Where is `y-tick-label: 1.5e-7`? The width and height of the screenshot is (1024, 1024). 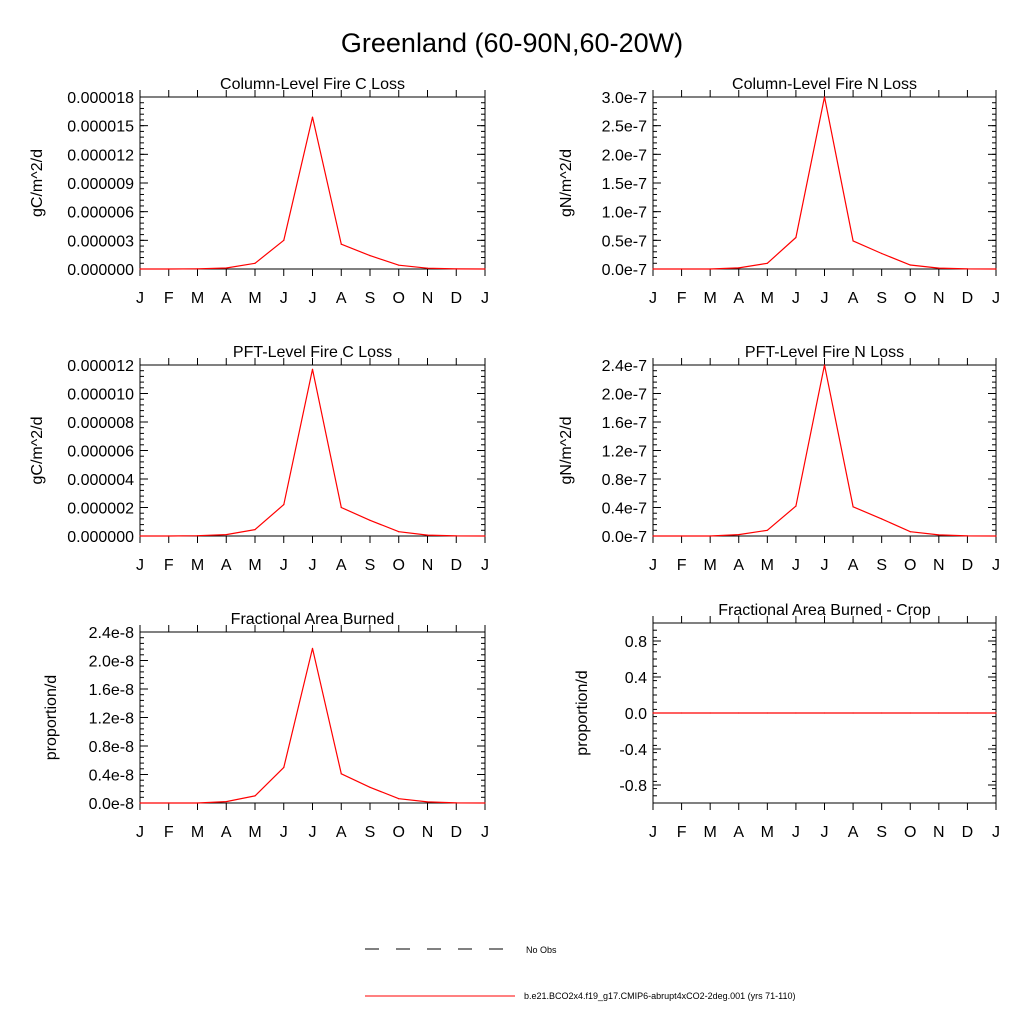 y-tick-label: 1.5e-7 is located at coordinates (624, 184).